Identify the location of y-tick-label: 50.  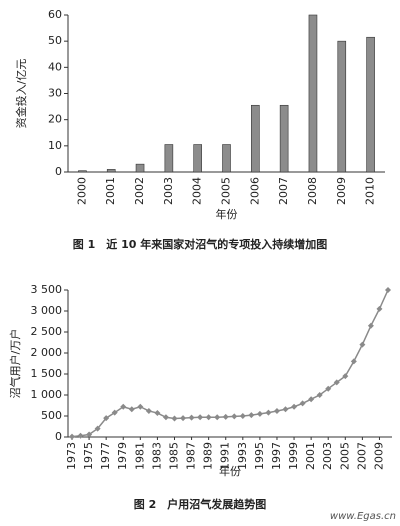
(55, 40).